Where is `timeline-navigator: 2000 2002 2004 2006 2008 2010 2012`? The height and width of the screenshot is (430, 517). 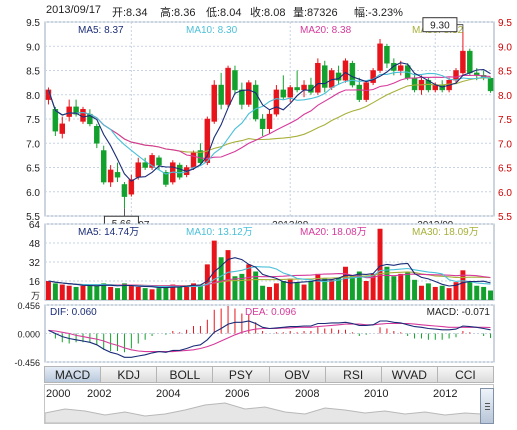
timeline-navigator: 2000 2002 2004 2006 2008 2010 2012 is located at coordinates (269, 404).